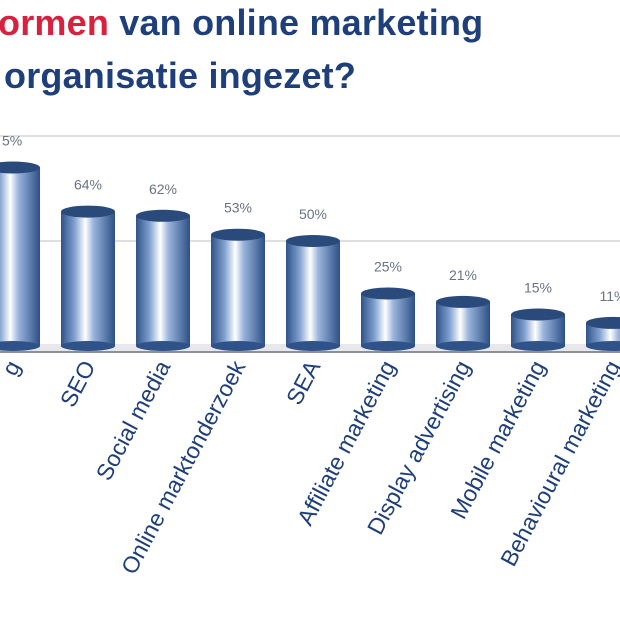 The image size is (620, 620). What do you see at coordinates (296, 22) in the screenshot?
I see `title-rest: van online marketing` at bounding box center [296, 22].